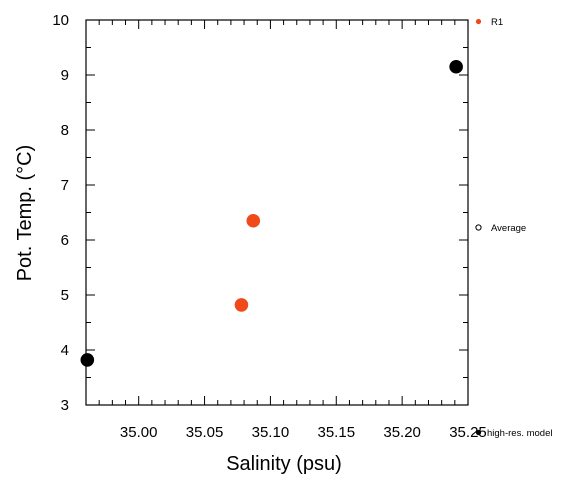  Describe the element at coordinates (519, 433) in the screenshot. I see `legend-label-high-res-model: high-res. model` at that location.